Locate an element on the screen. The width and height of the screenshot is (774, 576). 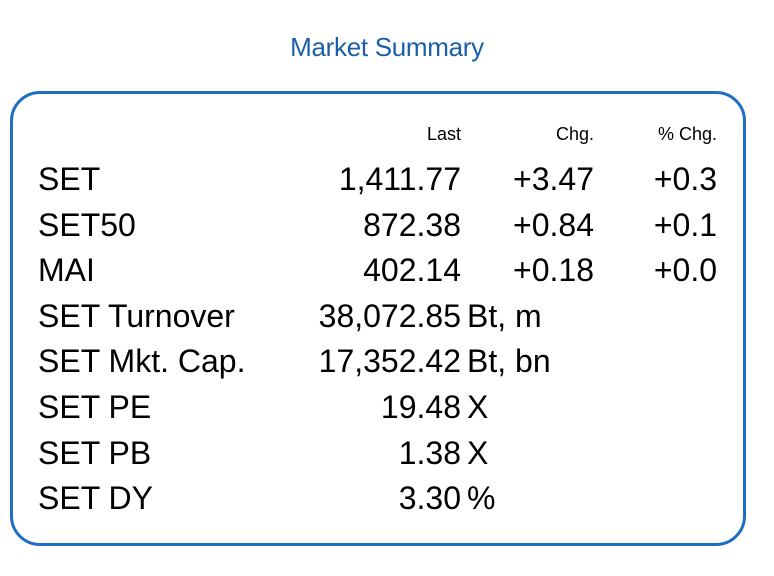
index-row-set: SET 1,411.77 +3.47 +0.3 is located at coordinates (387, 181).